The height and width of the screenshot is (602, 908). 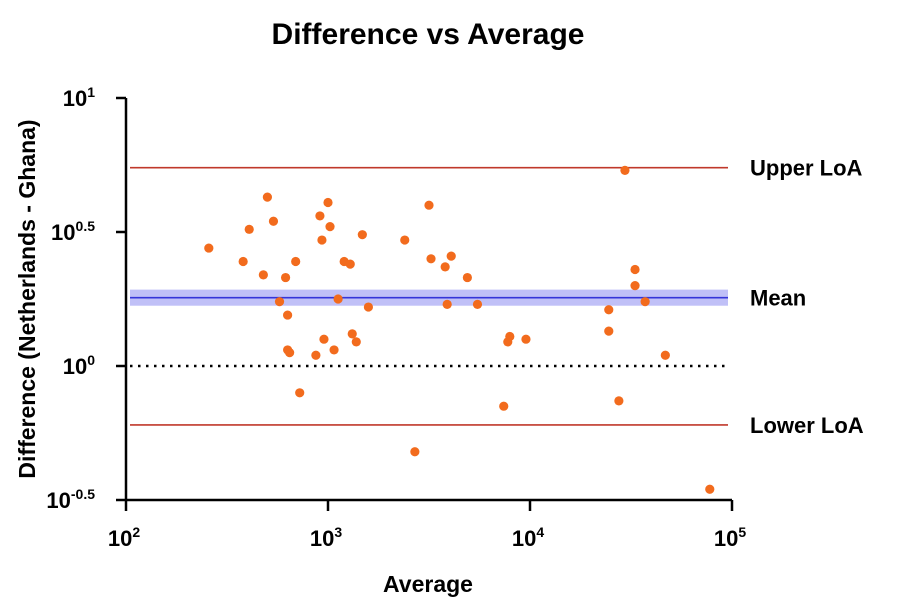 I want to click on x-tick-label: 10², so click(x=124, y=537).